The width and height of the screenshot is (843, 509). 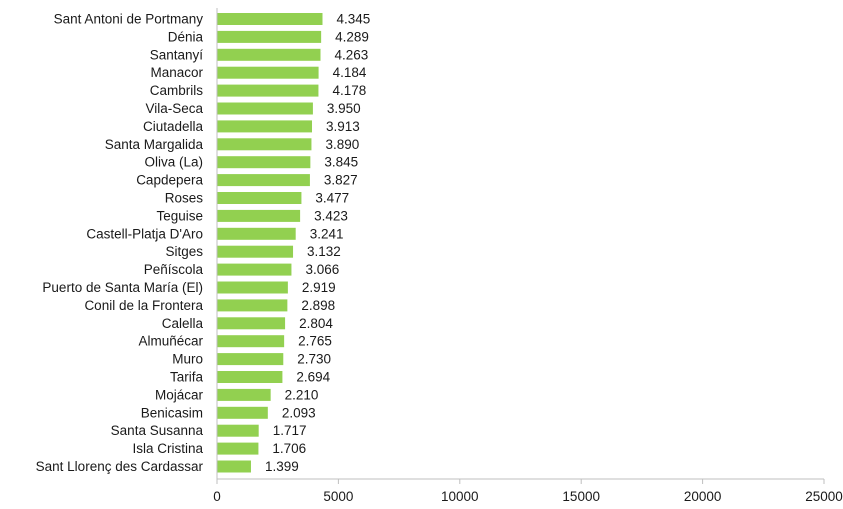 What do you see at coordinates (173, 162) in the screenshot?
I see `category-label: Oliva (La)` at bounding box center [173, 162].